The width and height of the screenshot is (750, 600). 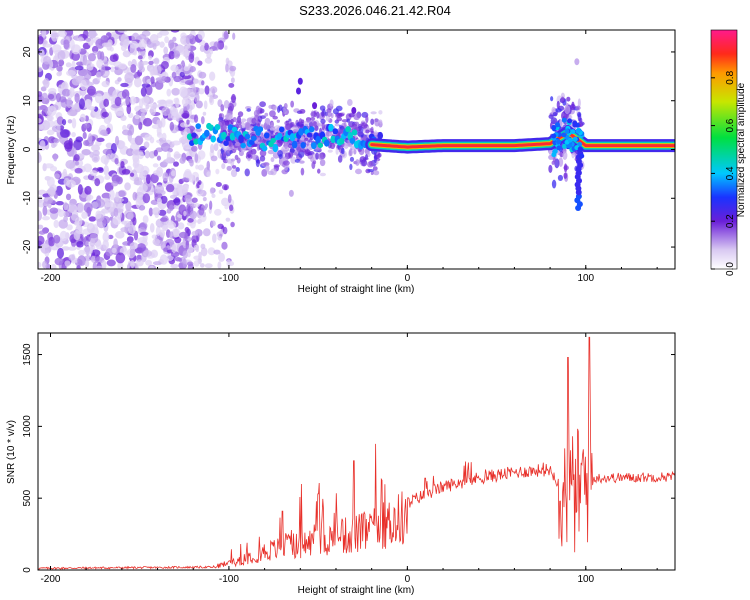 What do you see at coordinates (730, 125) in the screenshot?
I see `colorbar-tick-label: 0.6` at bounding box center [730, 125].